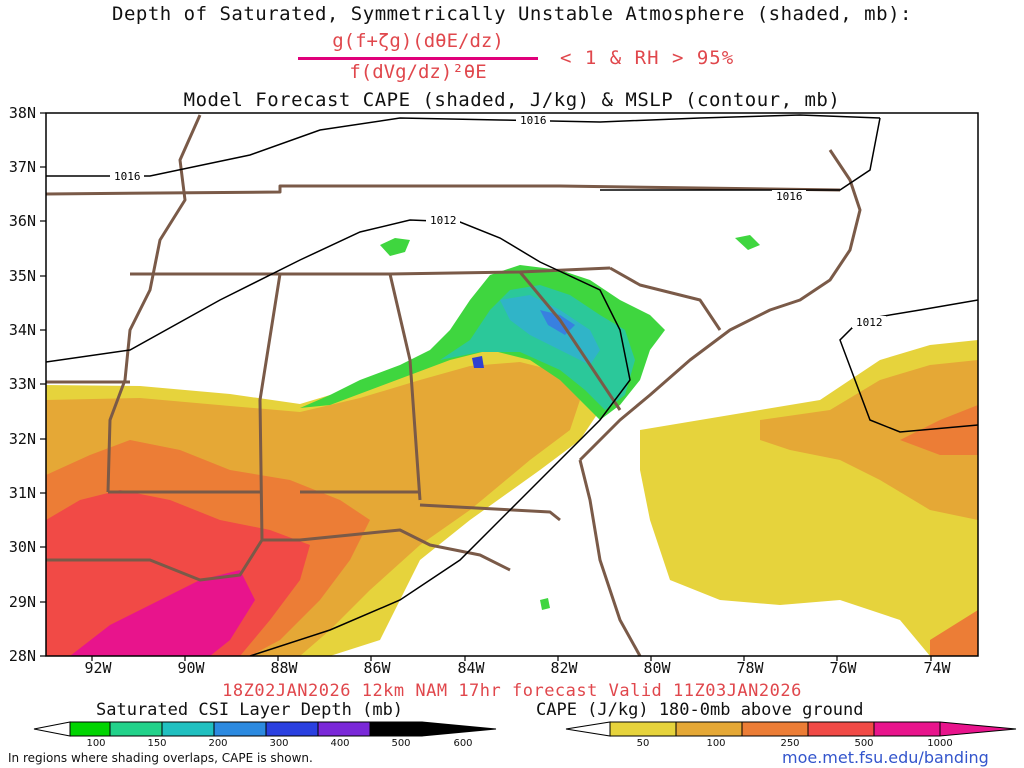  Describe the element at coordinates (22, 547) in the screenshot. I see `latitude-label: 30N` at that location.